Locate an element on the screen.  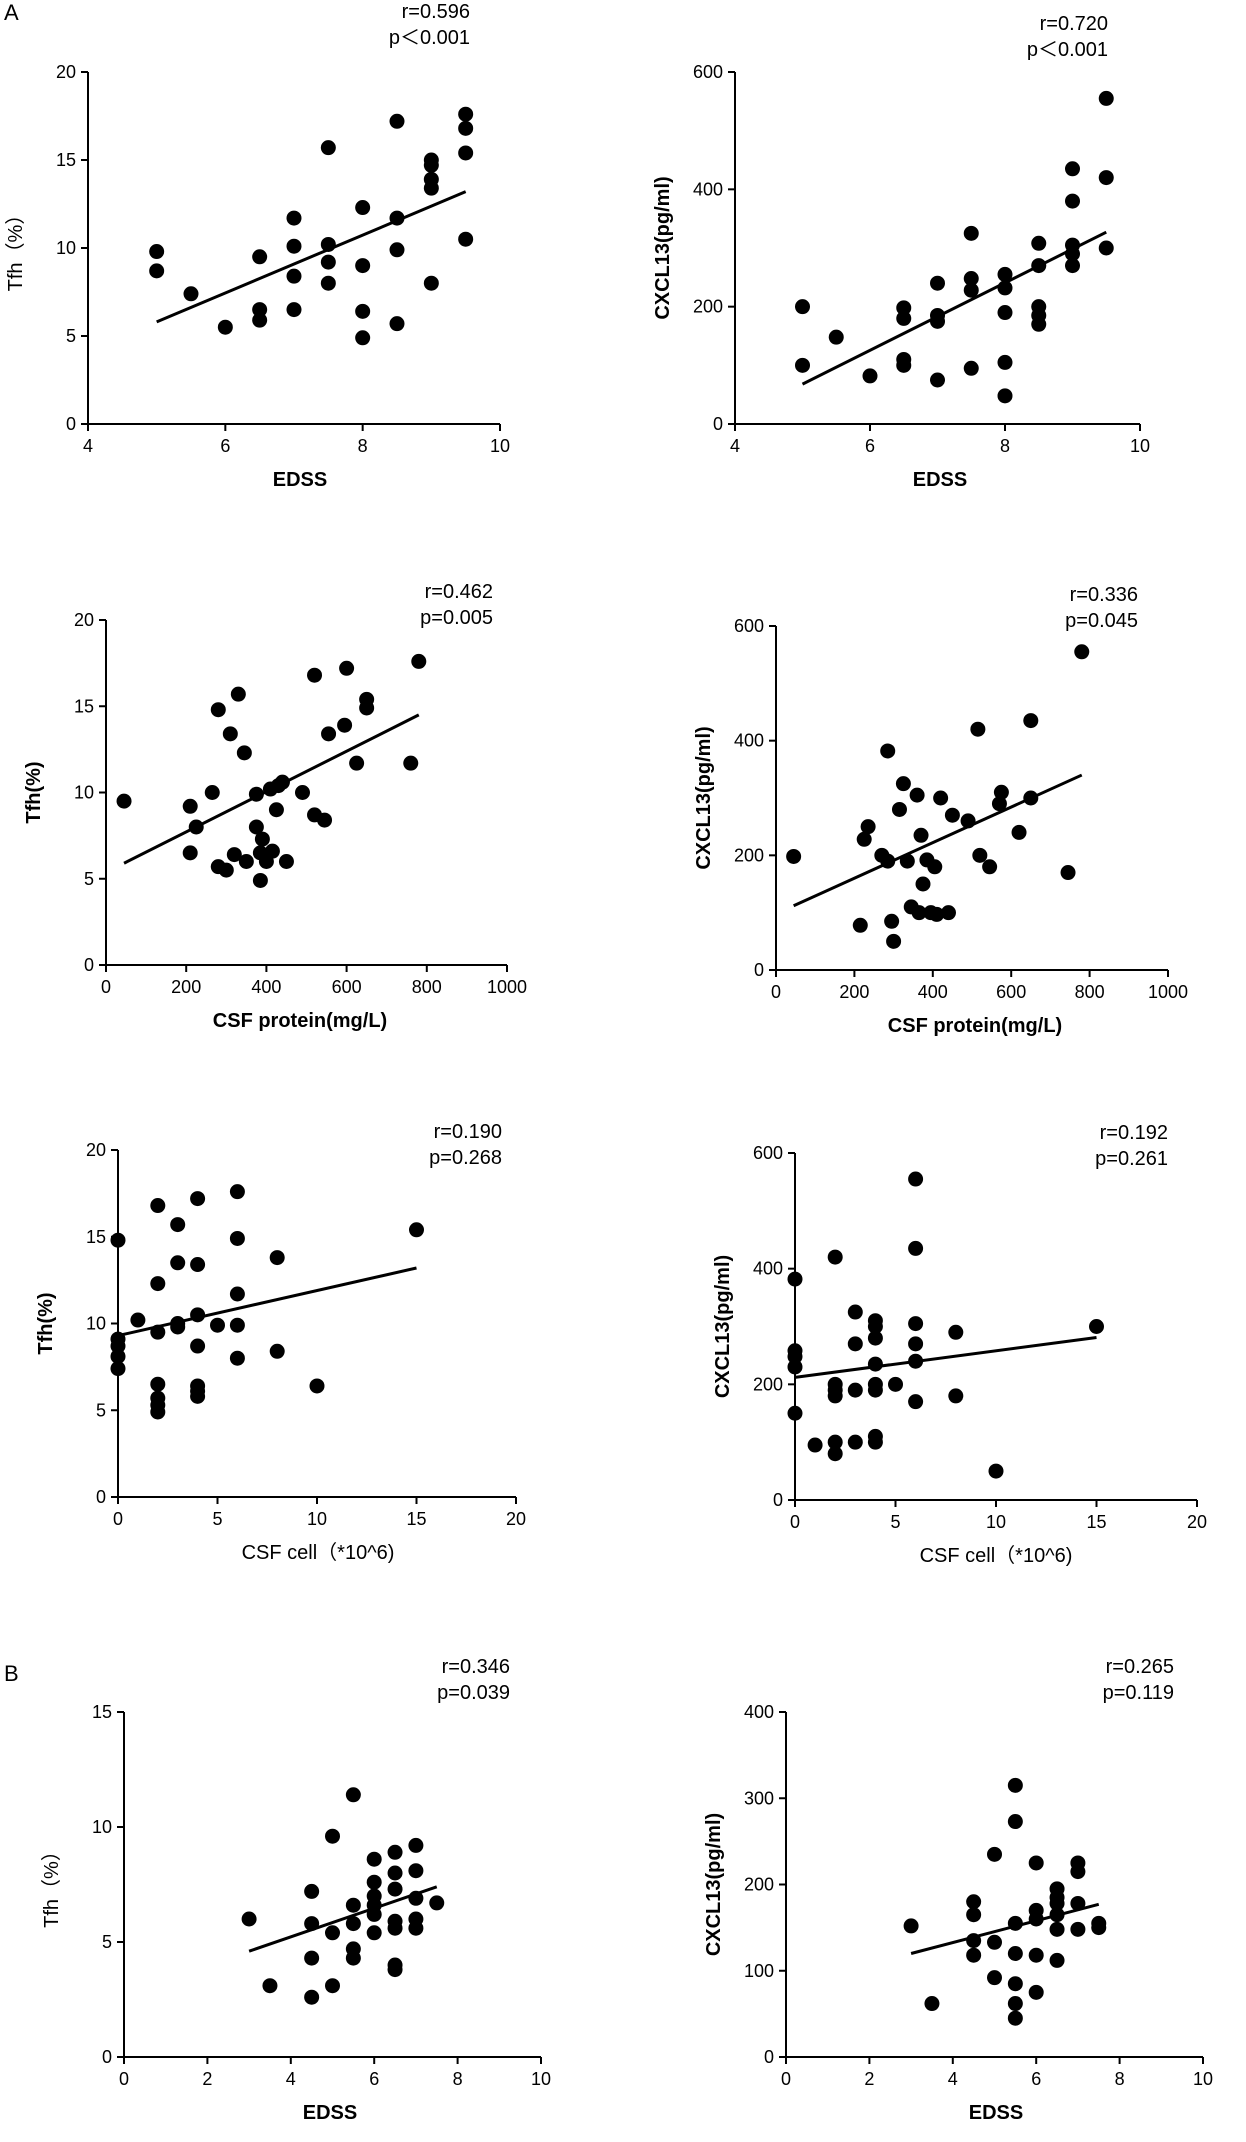
y-tick-label: 600 is located at coordinates (768, 1153).